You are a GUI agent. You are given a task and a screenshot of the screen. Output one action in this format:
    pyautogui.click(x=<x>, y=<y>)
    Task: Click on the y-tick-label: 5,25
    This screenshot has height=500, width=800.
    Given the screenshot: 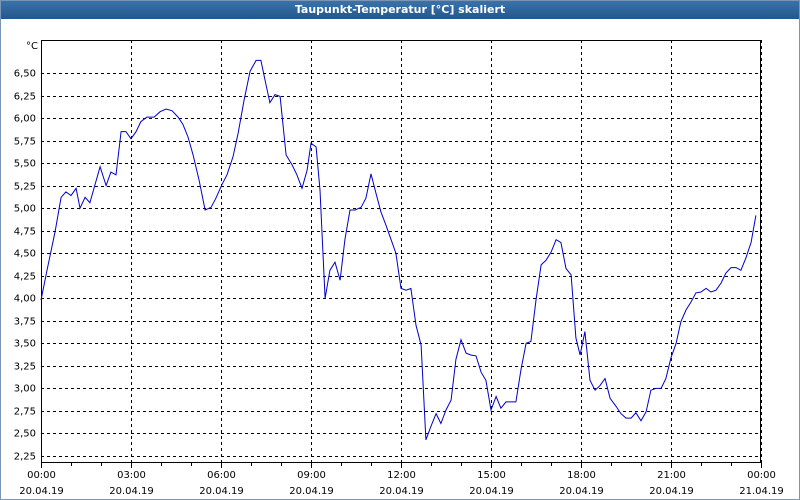 What is the action you would take?
    pyautogui.click(x=25, y=187)
    